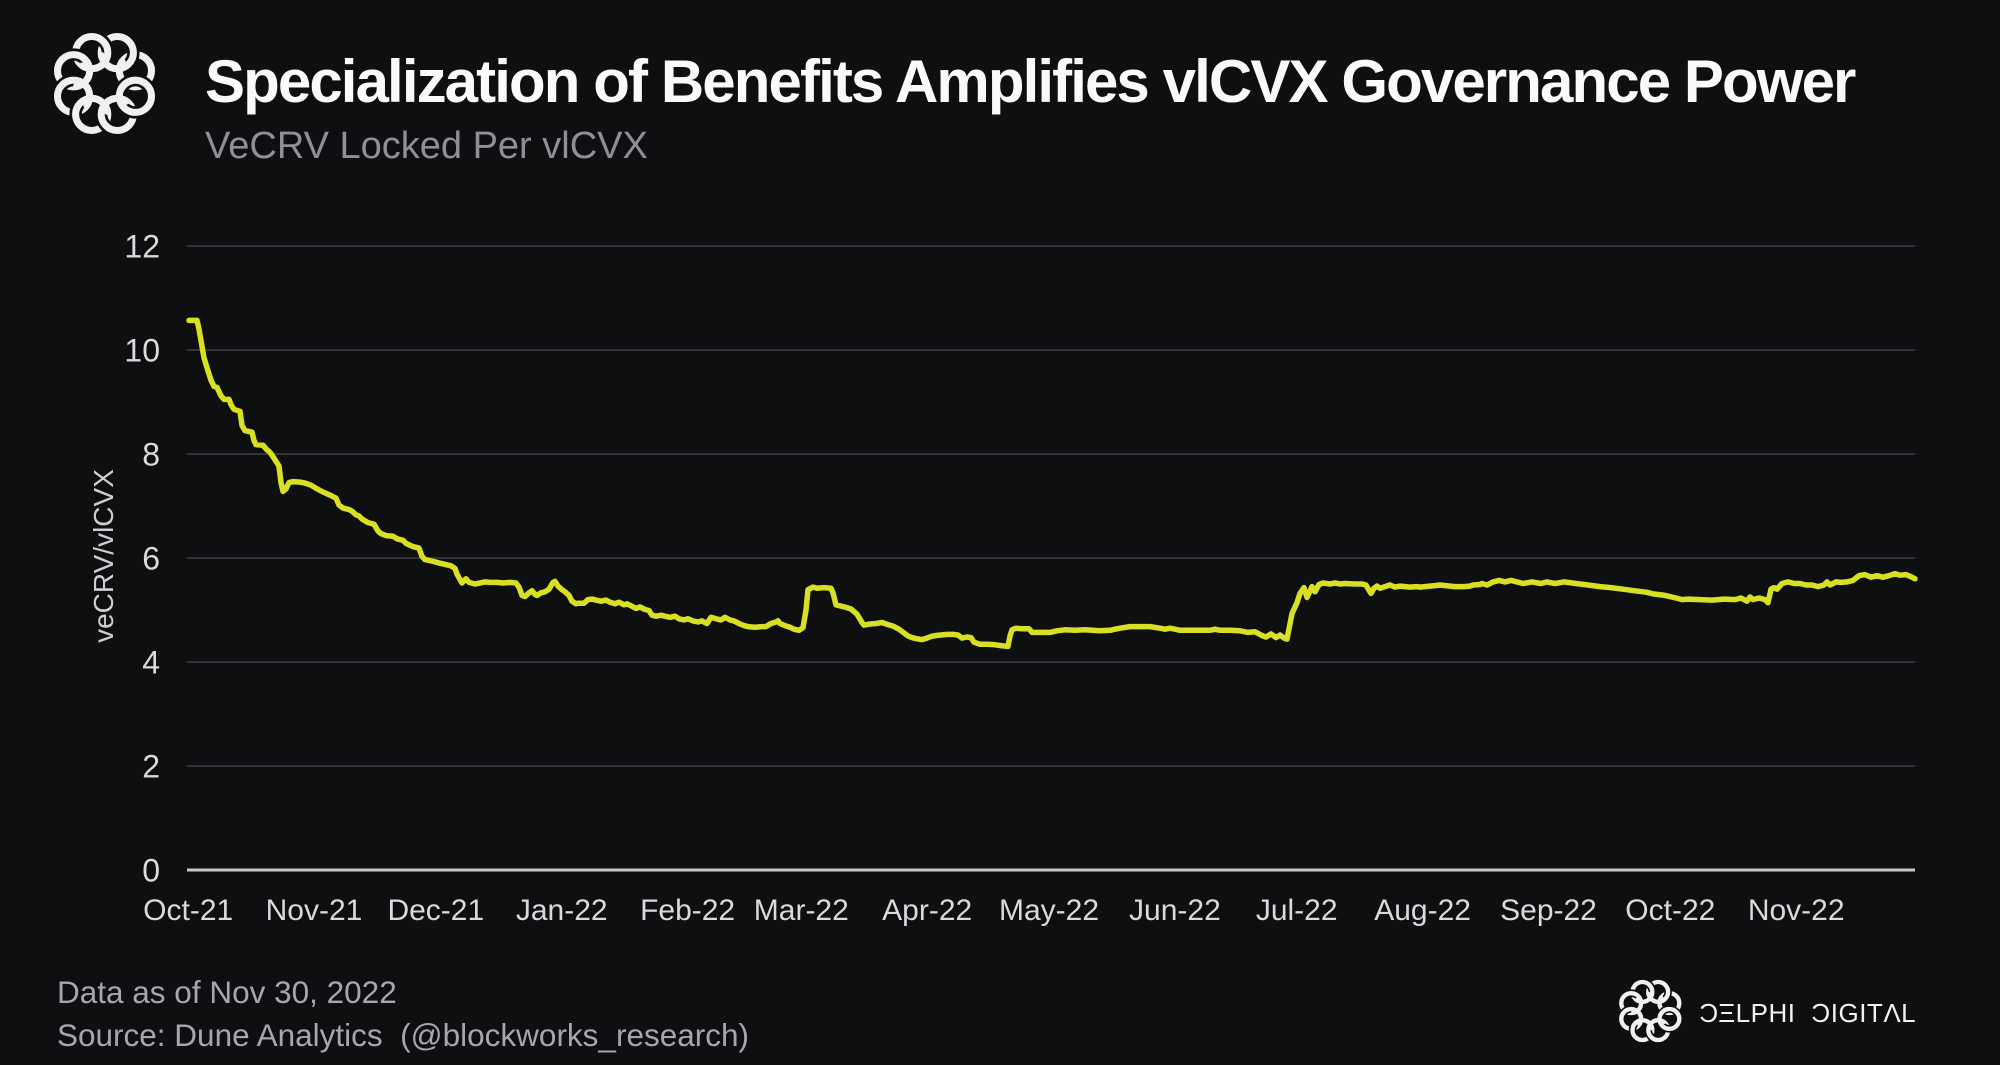 The height and width of the screenshot is (1065, 2000). Describe the element at coordinates (151, 767) in the screenshot. I see `svg-text: 2` at that location.